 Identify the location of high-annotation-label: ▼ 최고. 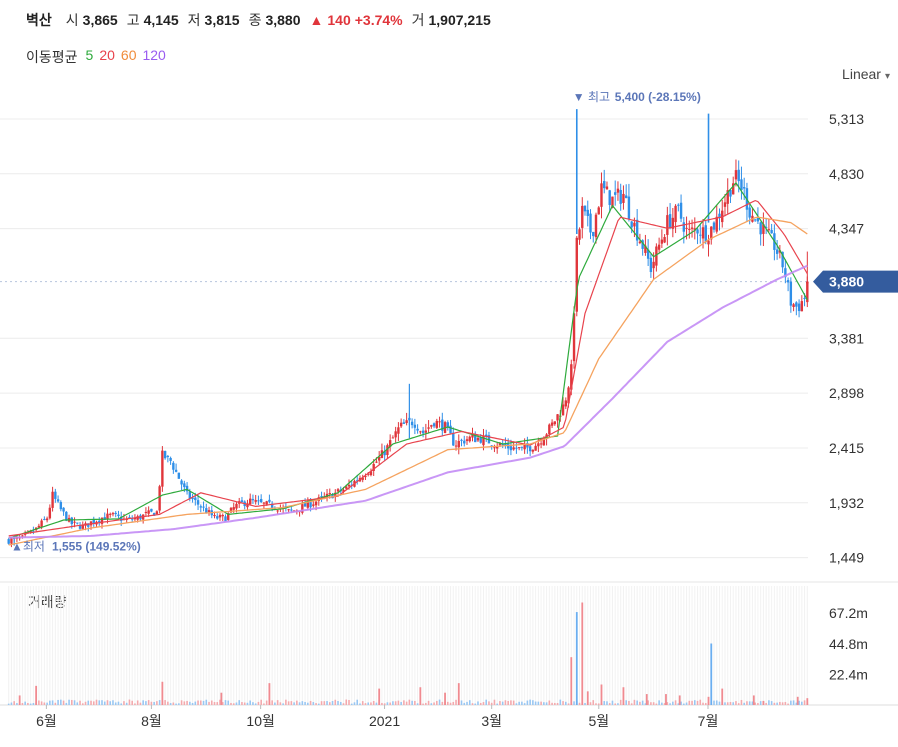
(591, 97).